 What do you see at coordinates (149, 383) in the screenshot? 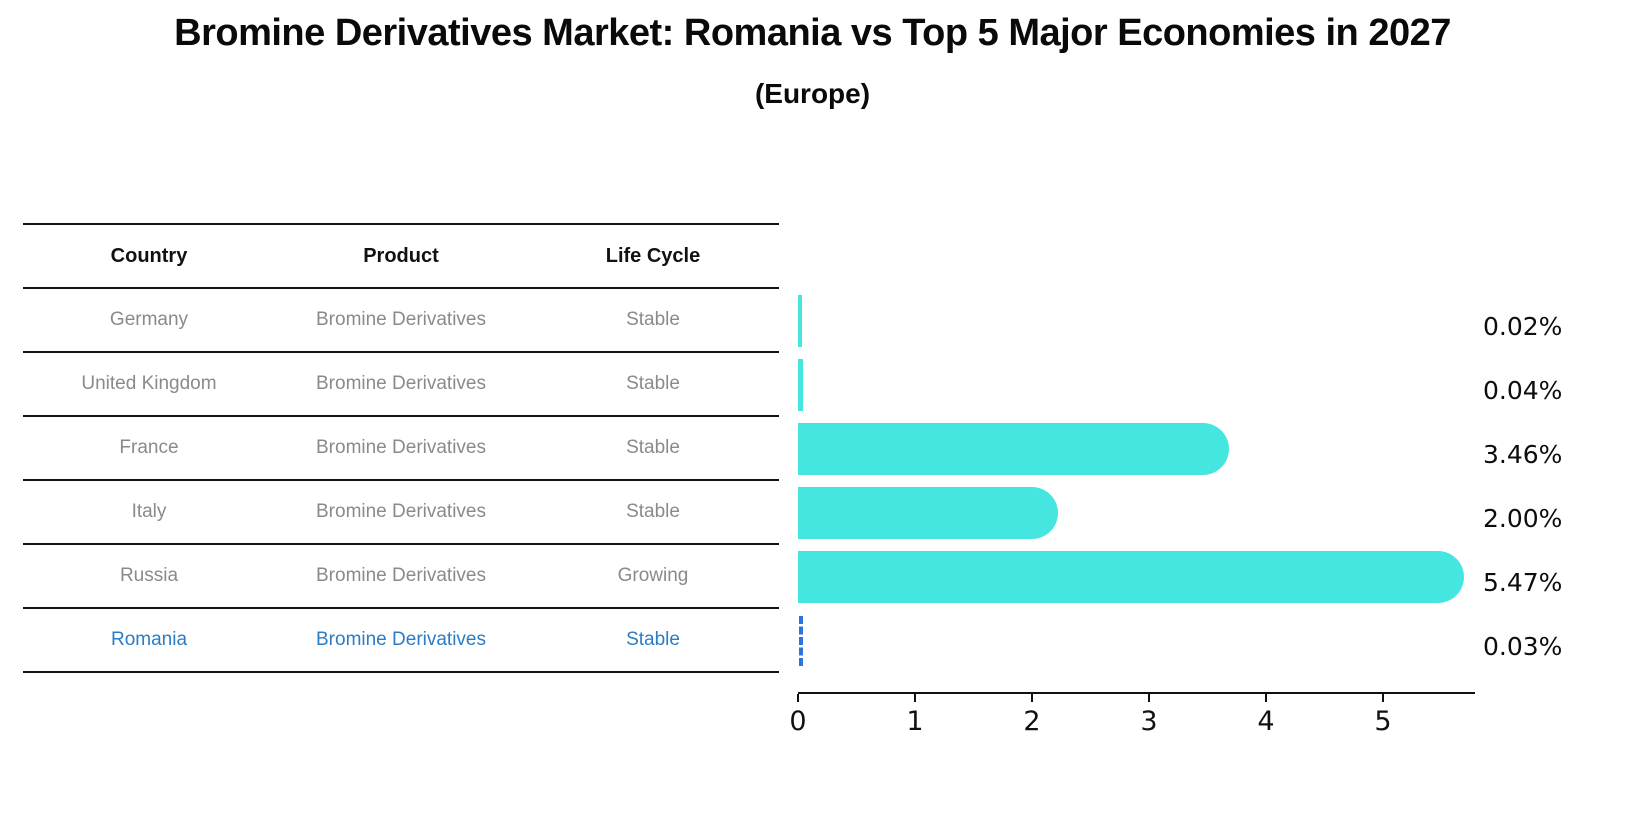
I see `country-cell: United Kingdom` at bounding box center [149, 383].